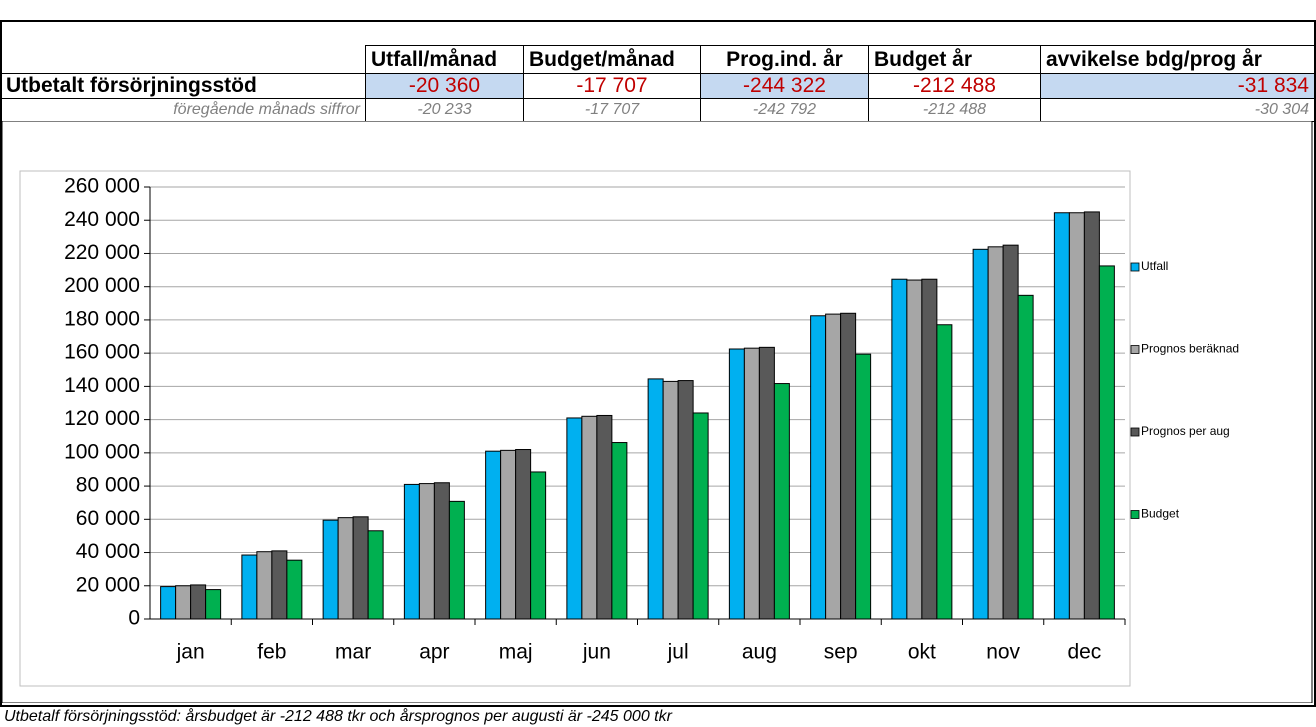  What do you see at coordinates (108, 551) in the screenshot?
I see `y-tick-label: 40 000` at bounding box center [108, 551].